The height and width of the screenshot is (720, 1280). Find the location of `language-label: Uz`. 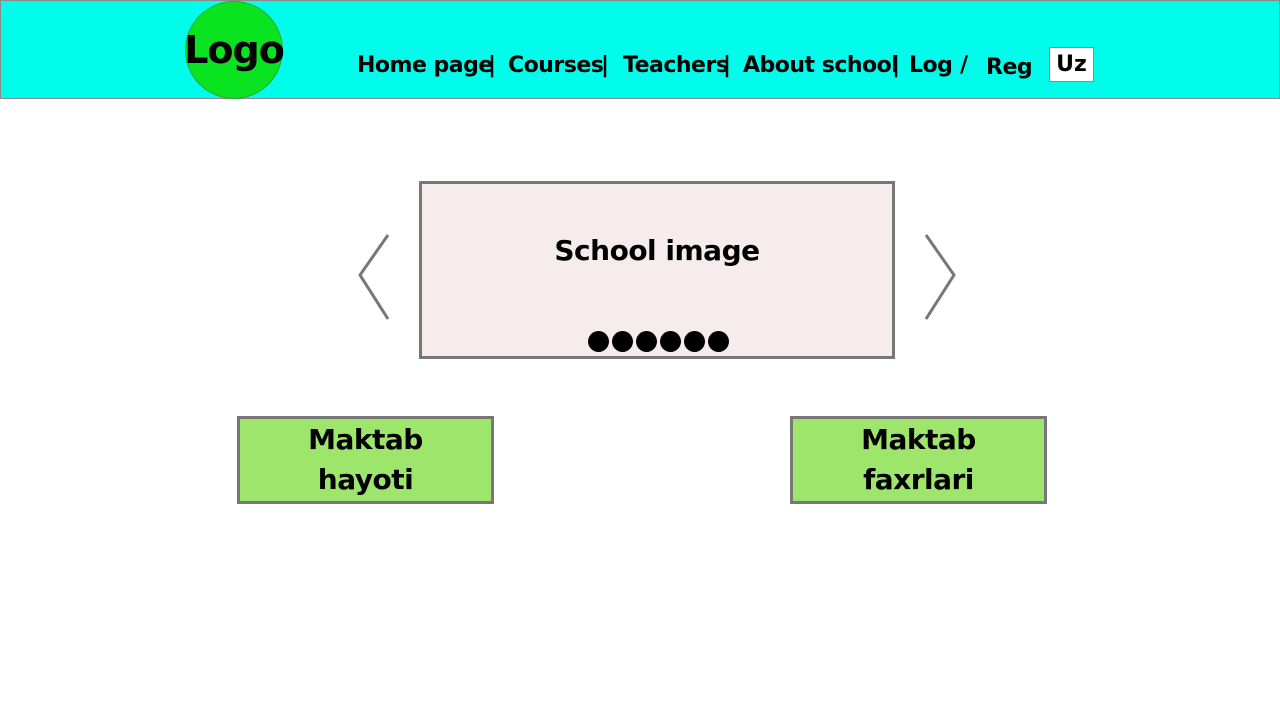

language-label: Uz is located at coordinates (1071, 64).